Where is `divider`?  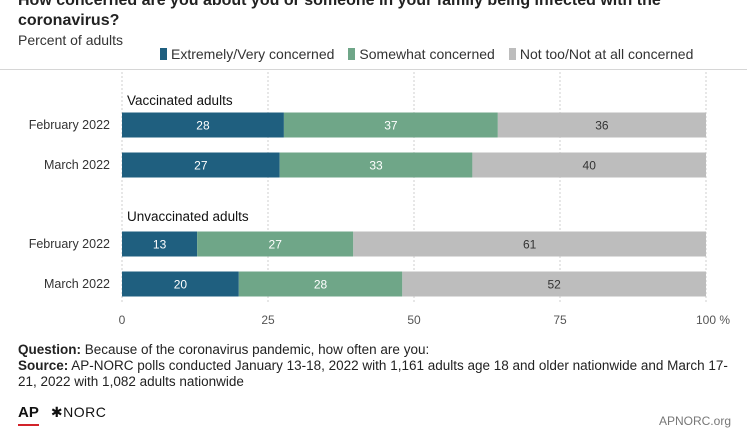 divider is located at coordinates (373, 69).